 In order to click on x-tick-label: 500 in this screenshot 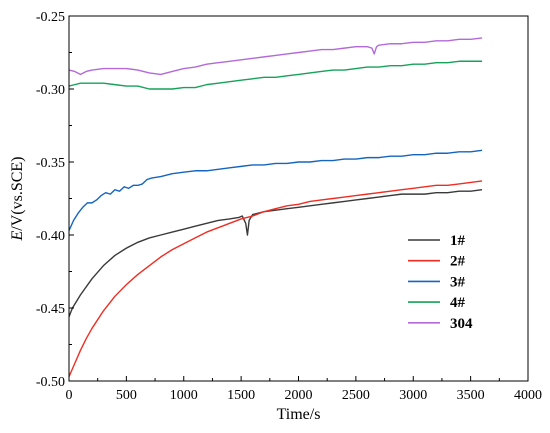, I will do `click(126, 395)`.